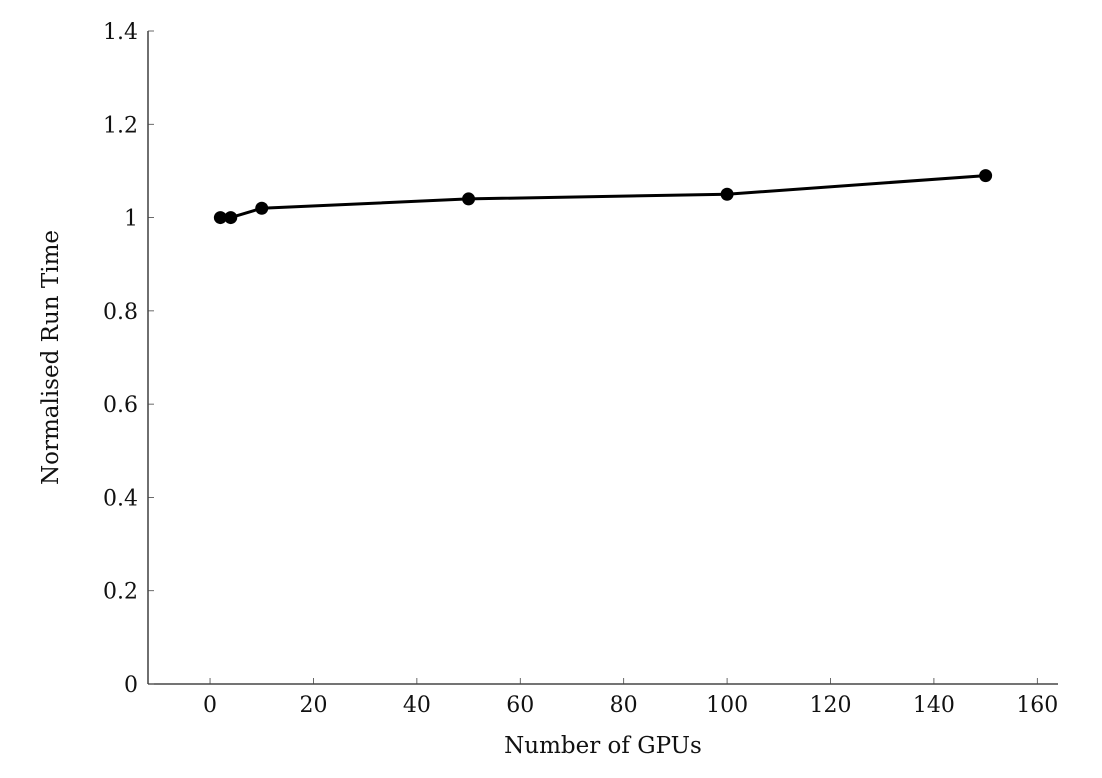  Describe the element at coordinates (51, 357) in the screenshot. I see `y-axis-title: Normalised Run Time` at that location.